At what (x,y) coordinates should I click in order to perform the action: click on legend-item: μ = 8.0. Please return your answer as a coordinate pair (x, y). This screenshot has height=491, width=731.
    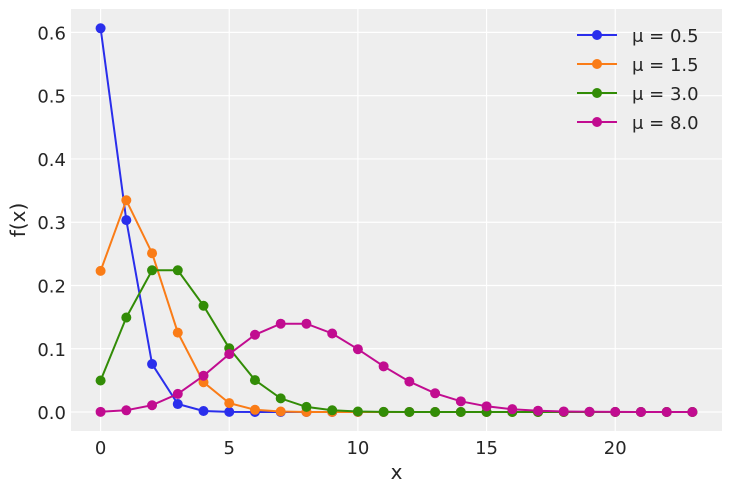
    Looking at the image, I should click on (638, 123).